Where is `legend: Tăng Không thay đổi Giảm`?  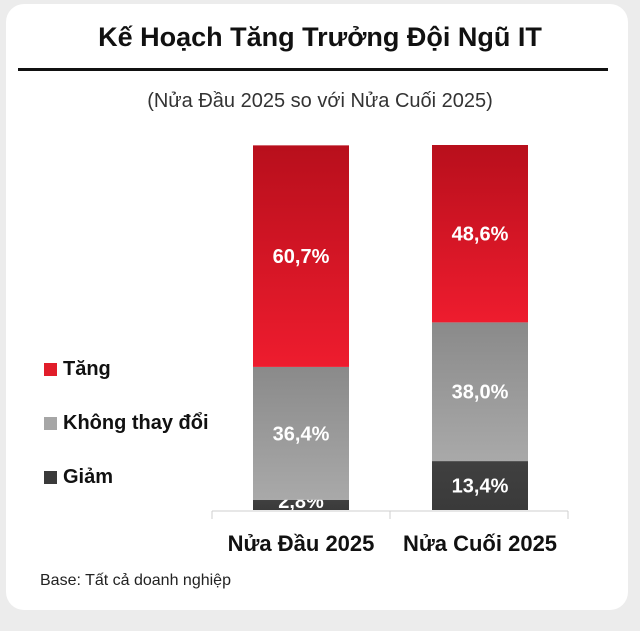
legend: Tăng Không thay đổi Giảm is located at coordinates (126, 436).